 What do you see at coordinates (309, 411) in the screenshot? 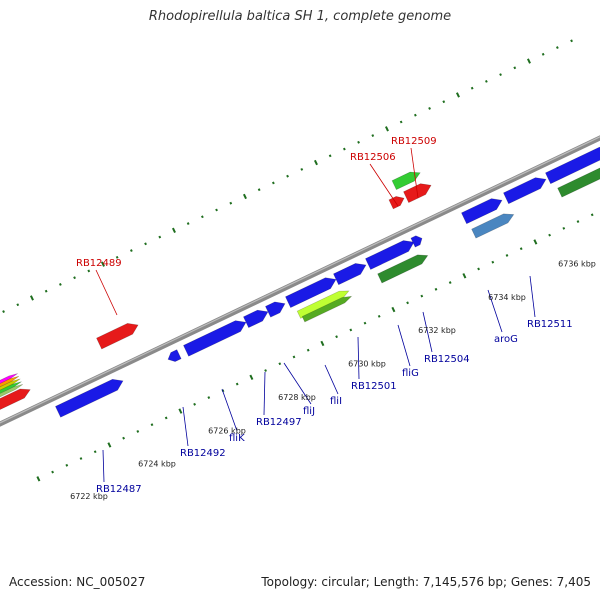
I see `gene-label-flij: fliJ` at bounding box center [309, 411].